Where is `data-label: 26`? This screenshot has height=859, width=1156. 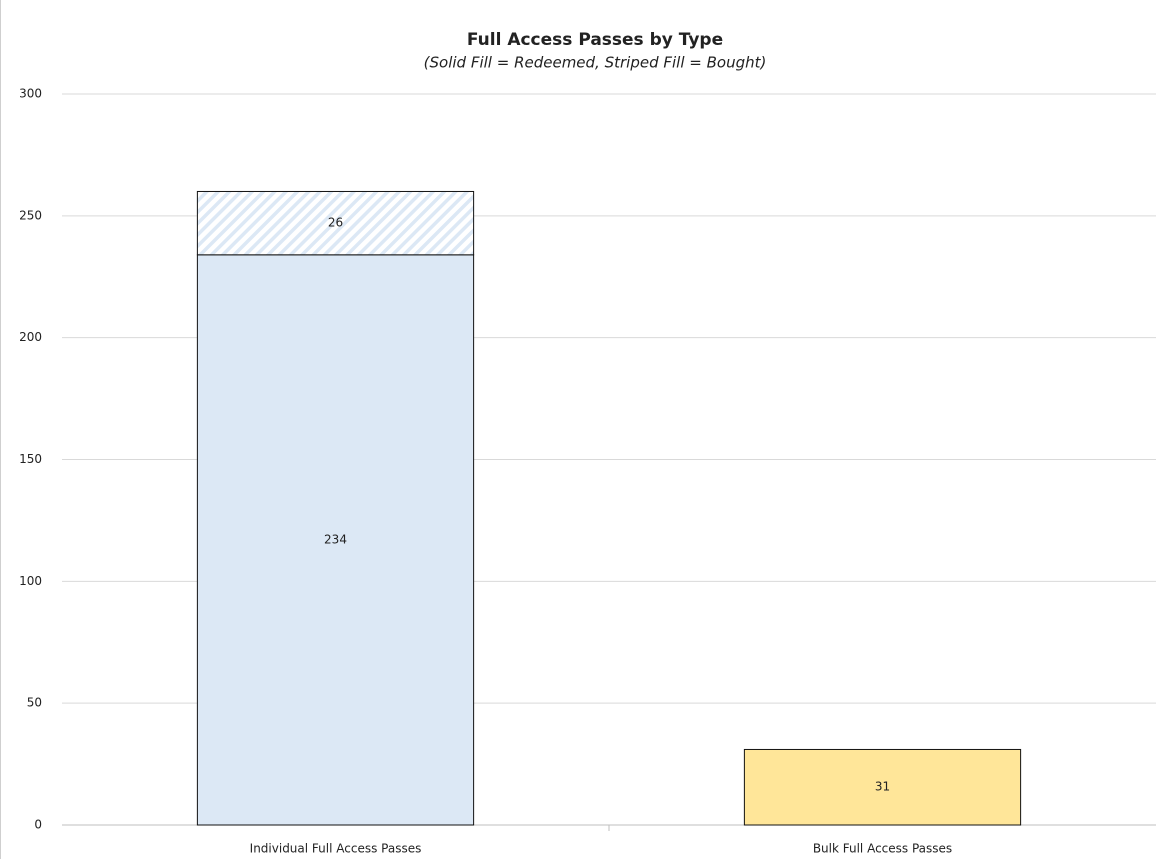 data-label: 26 is located at coordinates (335, 223).